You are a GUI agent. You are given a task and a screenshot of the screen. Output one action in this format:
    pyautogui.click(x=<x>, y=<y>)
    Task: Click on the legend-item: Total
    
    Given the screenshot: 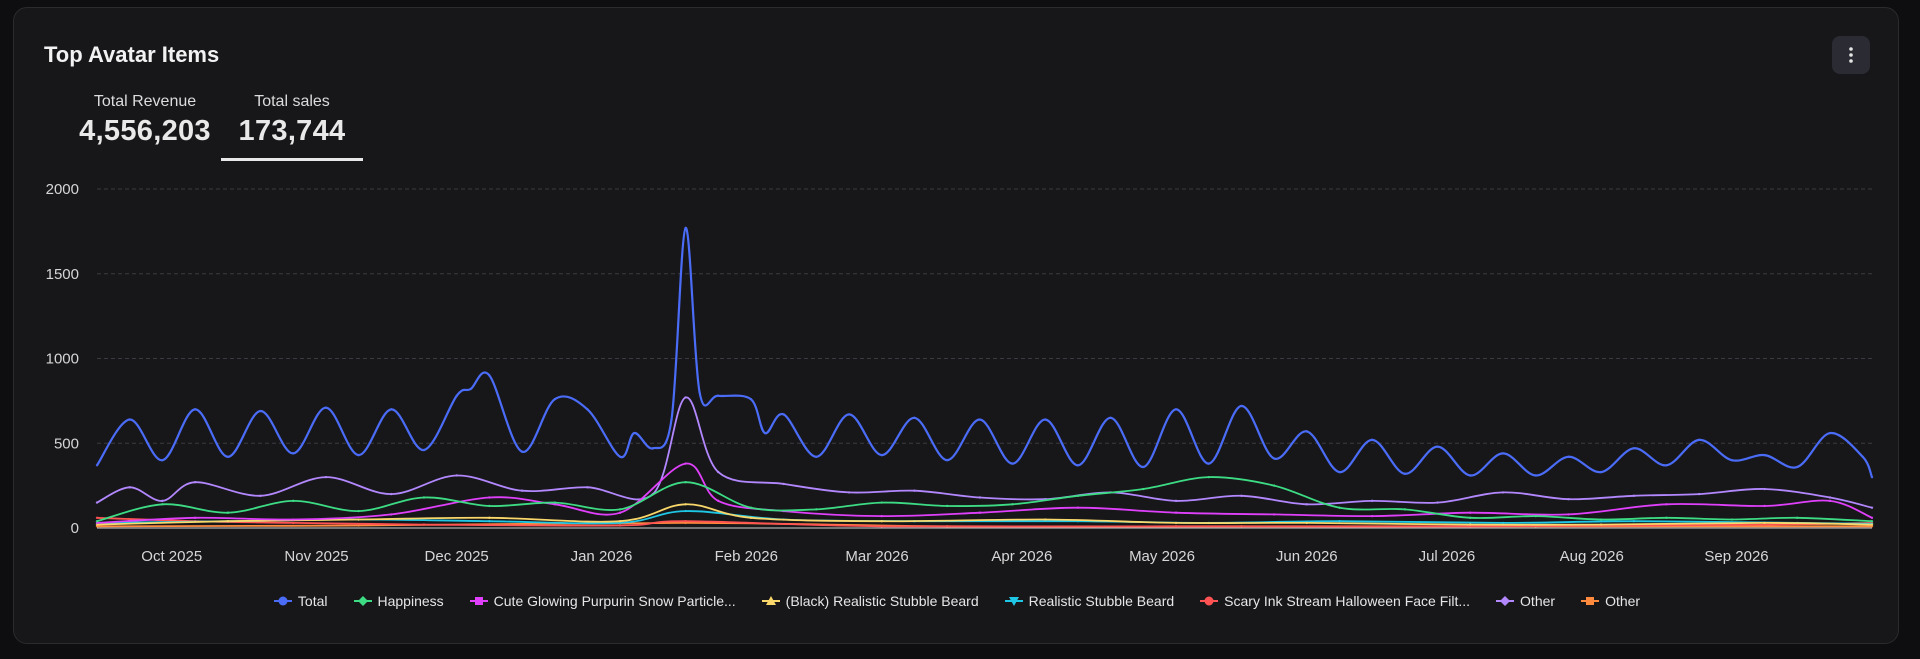 What is the action you would take?
    pyautogui.click(x=300, y=601)
    